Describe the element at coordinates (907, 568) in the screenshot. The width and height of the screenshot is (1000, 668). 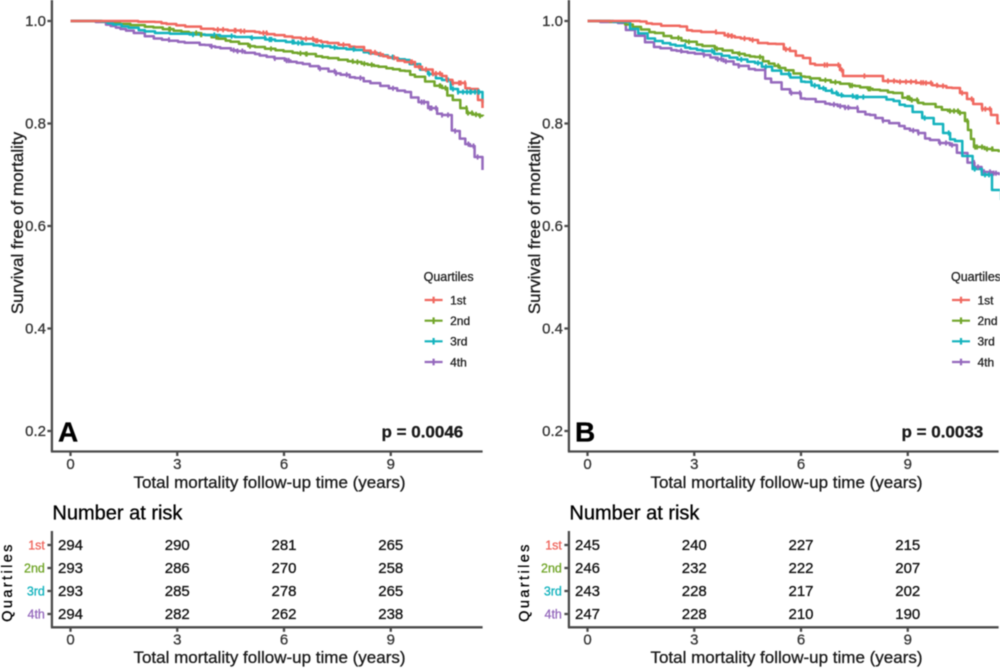
I see `svg-text: 207` at that location.